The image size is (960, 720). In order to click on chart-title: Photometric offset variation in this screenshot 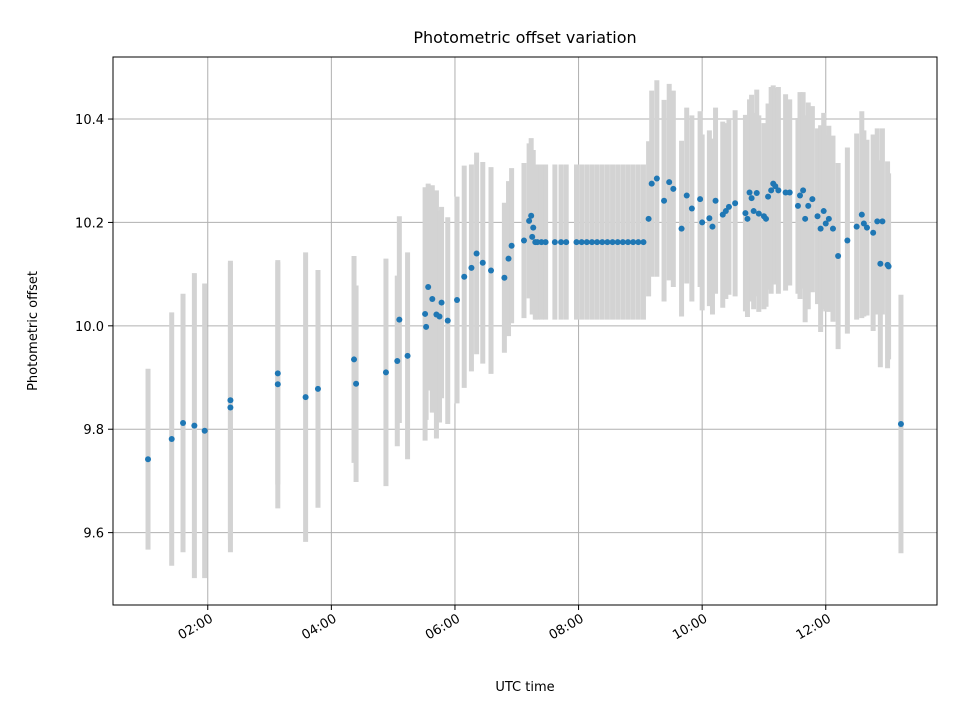, I will do `click(524, 37)`.